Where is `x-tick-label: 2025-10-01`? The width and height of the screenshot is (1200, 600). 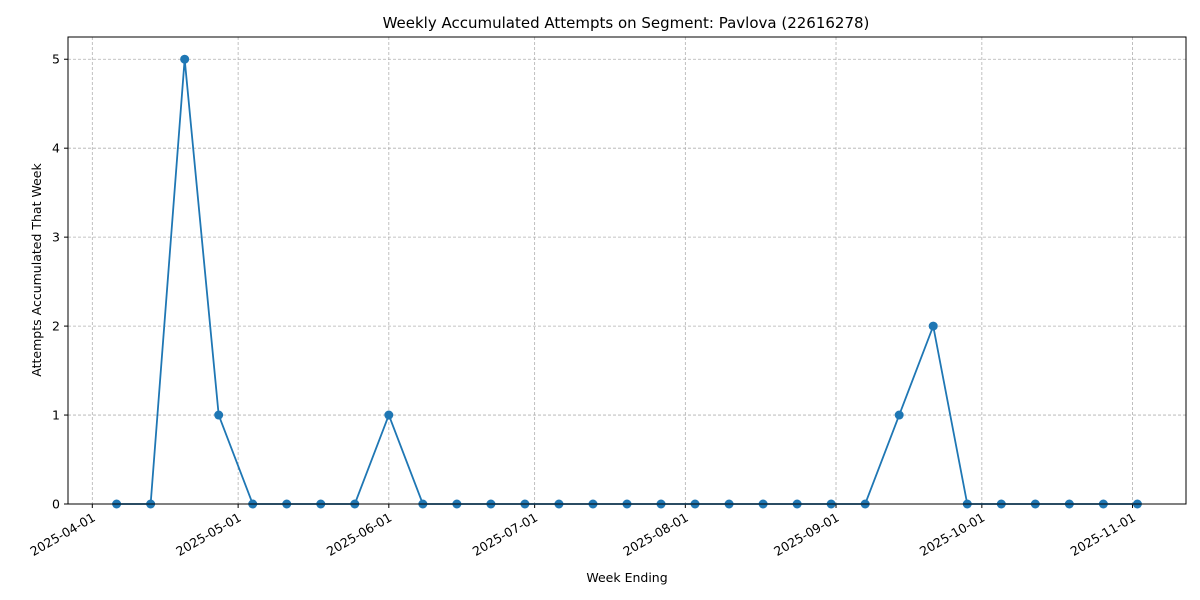 x-tick-label: 2025-10-01 is located at coordinates (952, 534).